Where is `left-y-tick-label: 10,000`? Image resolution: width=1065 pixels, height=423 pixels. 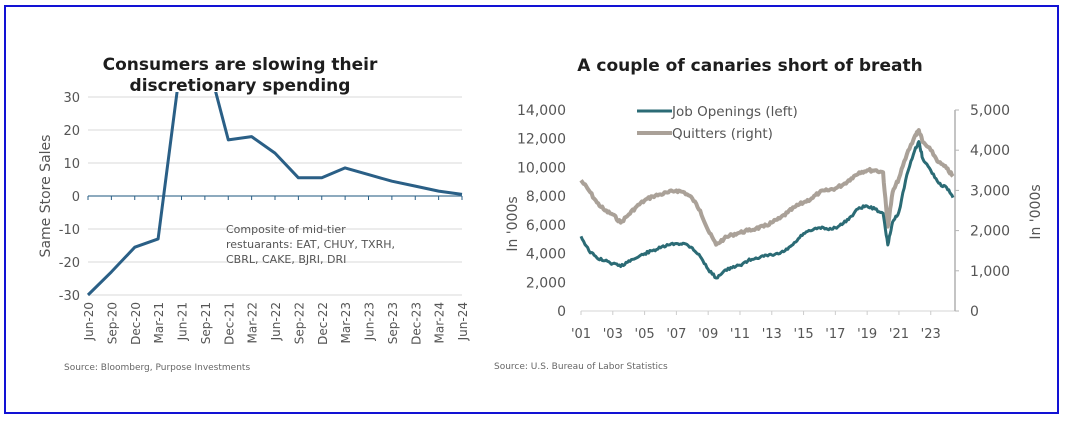 left-y-tick-label: 10,000 is located at coordinates (541, 168).